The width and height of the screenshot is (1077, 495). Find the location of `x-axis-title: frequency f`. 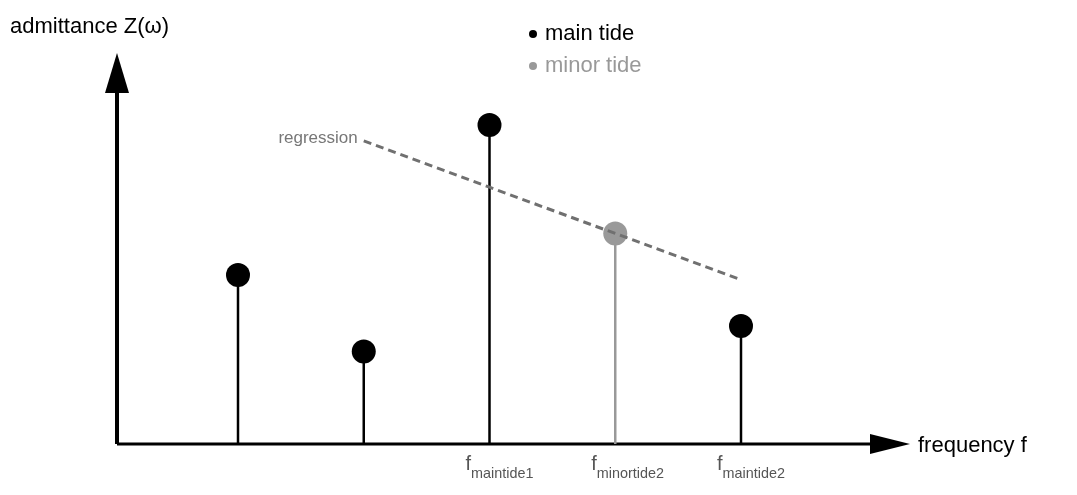

x-axis-title: frequency f is located at coordinates (973, 444).